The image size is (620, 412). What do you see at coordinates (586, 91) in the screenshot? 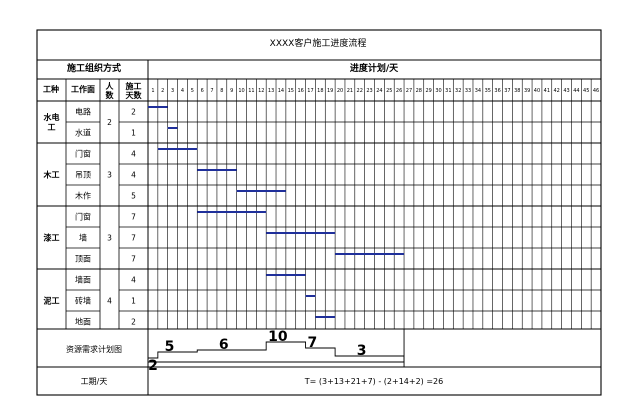
I see `day-label: 45` at bounding box center [586, 91].